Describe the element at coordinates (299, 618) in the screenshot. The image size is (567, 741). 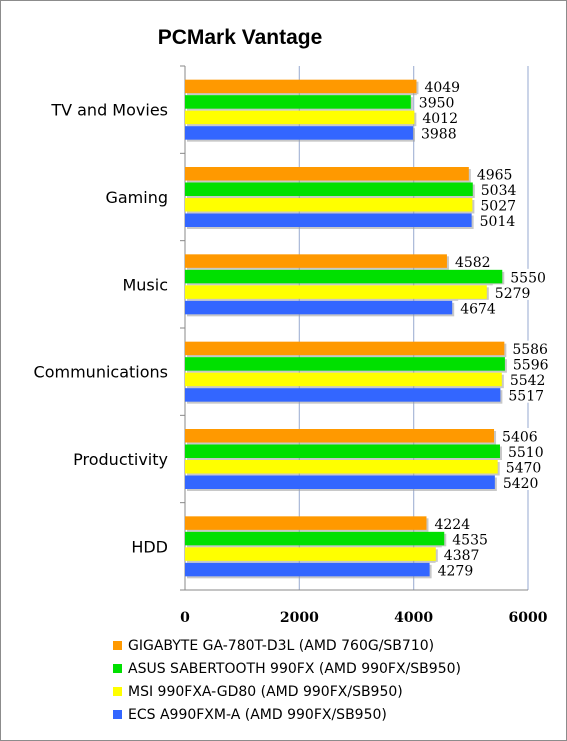
I see `x-tick-label: 2000` at that location.